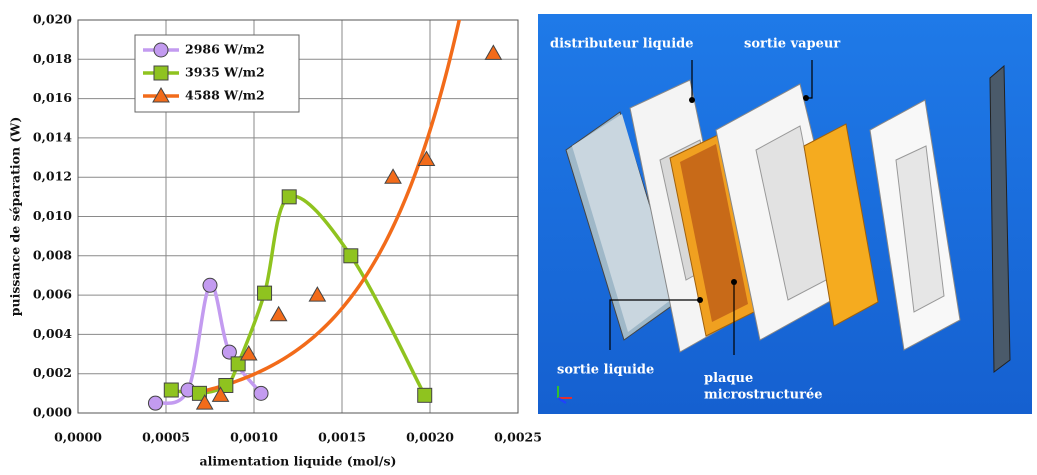 This screenshot has height=475, width=1037. Describe the element at coordinates (52, 136) in the screenshot. I see `y-tick-label: 0,014` at that location.